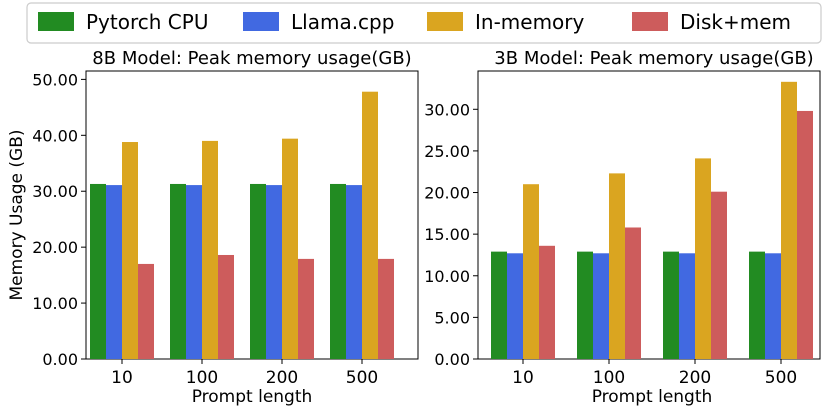  Describe the element at coordinates (650, 21) in the screenshot. I see `legend-swatch-disk-mem` at that location.